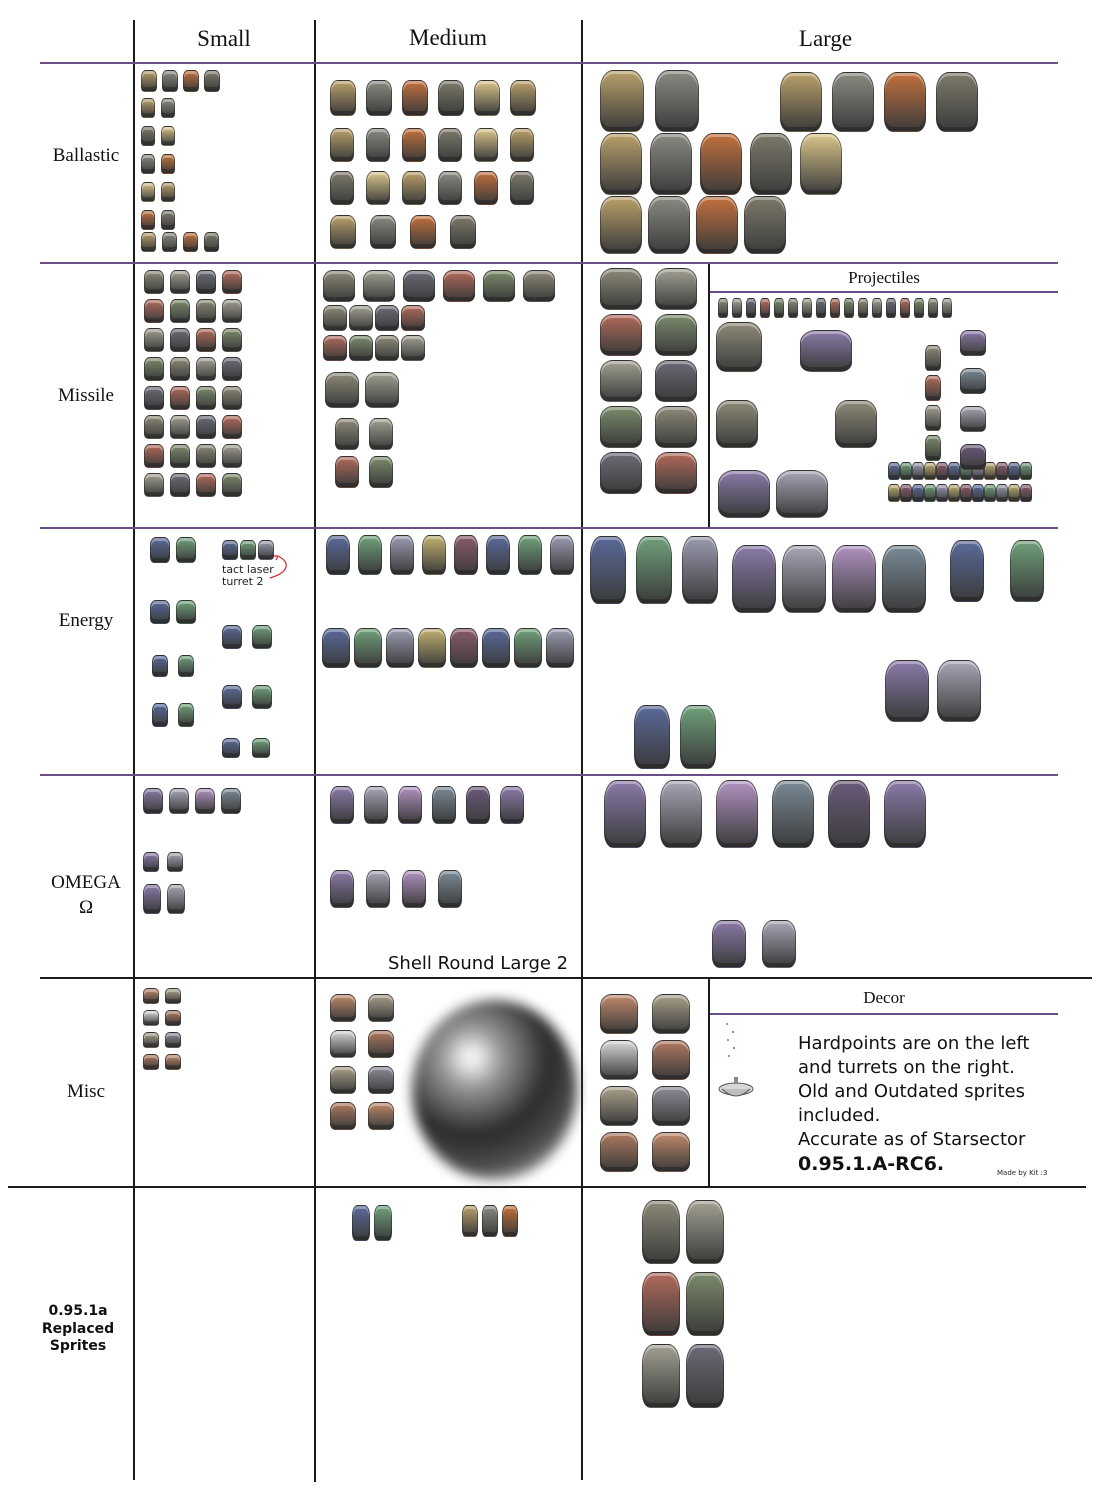 Image resolution: width=1100 pixels, height=1500 pixels. What do you see at coordinates (736, 1087) in the screenshot?
I see `decor-bowl-icon` at bounding box center [736, 1087].